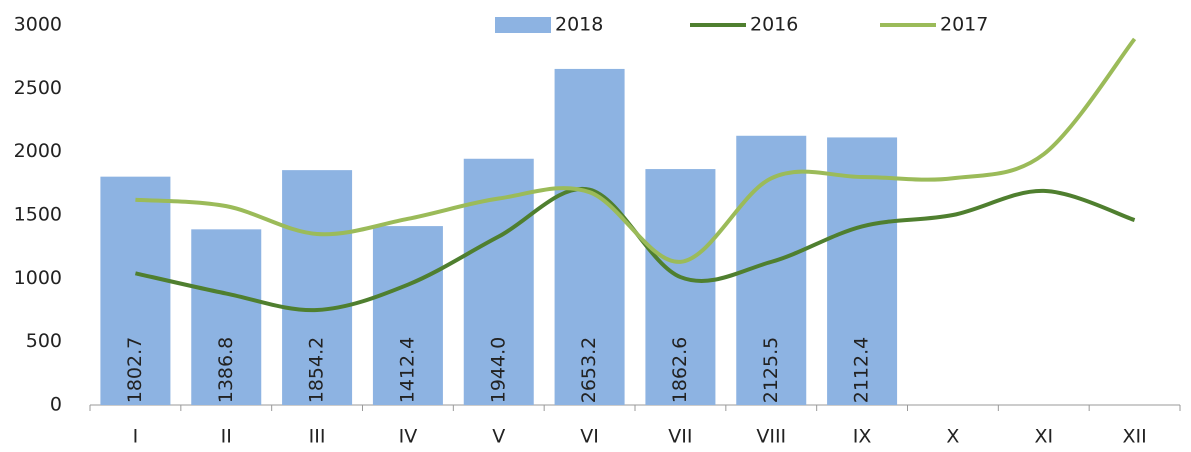  I want to click on data-label: 1412.4, so click(407, 370).